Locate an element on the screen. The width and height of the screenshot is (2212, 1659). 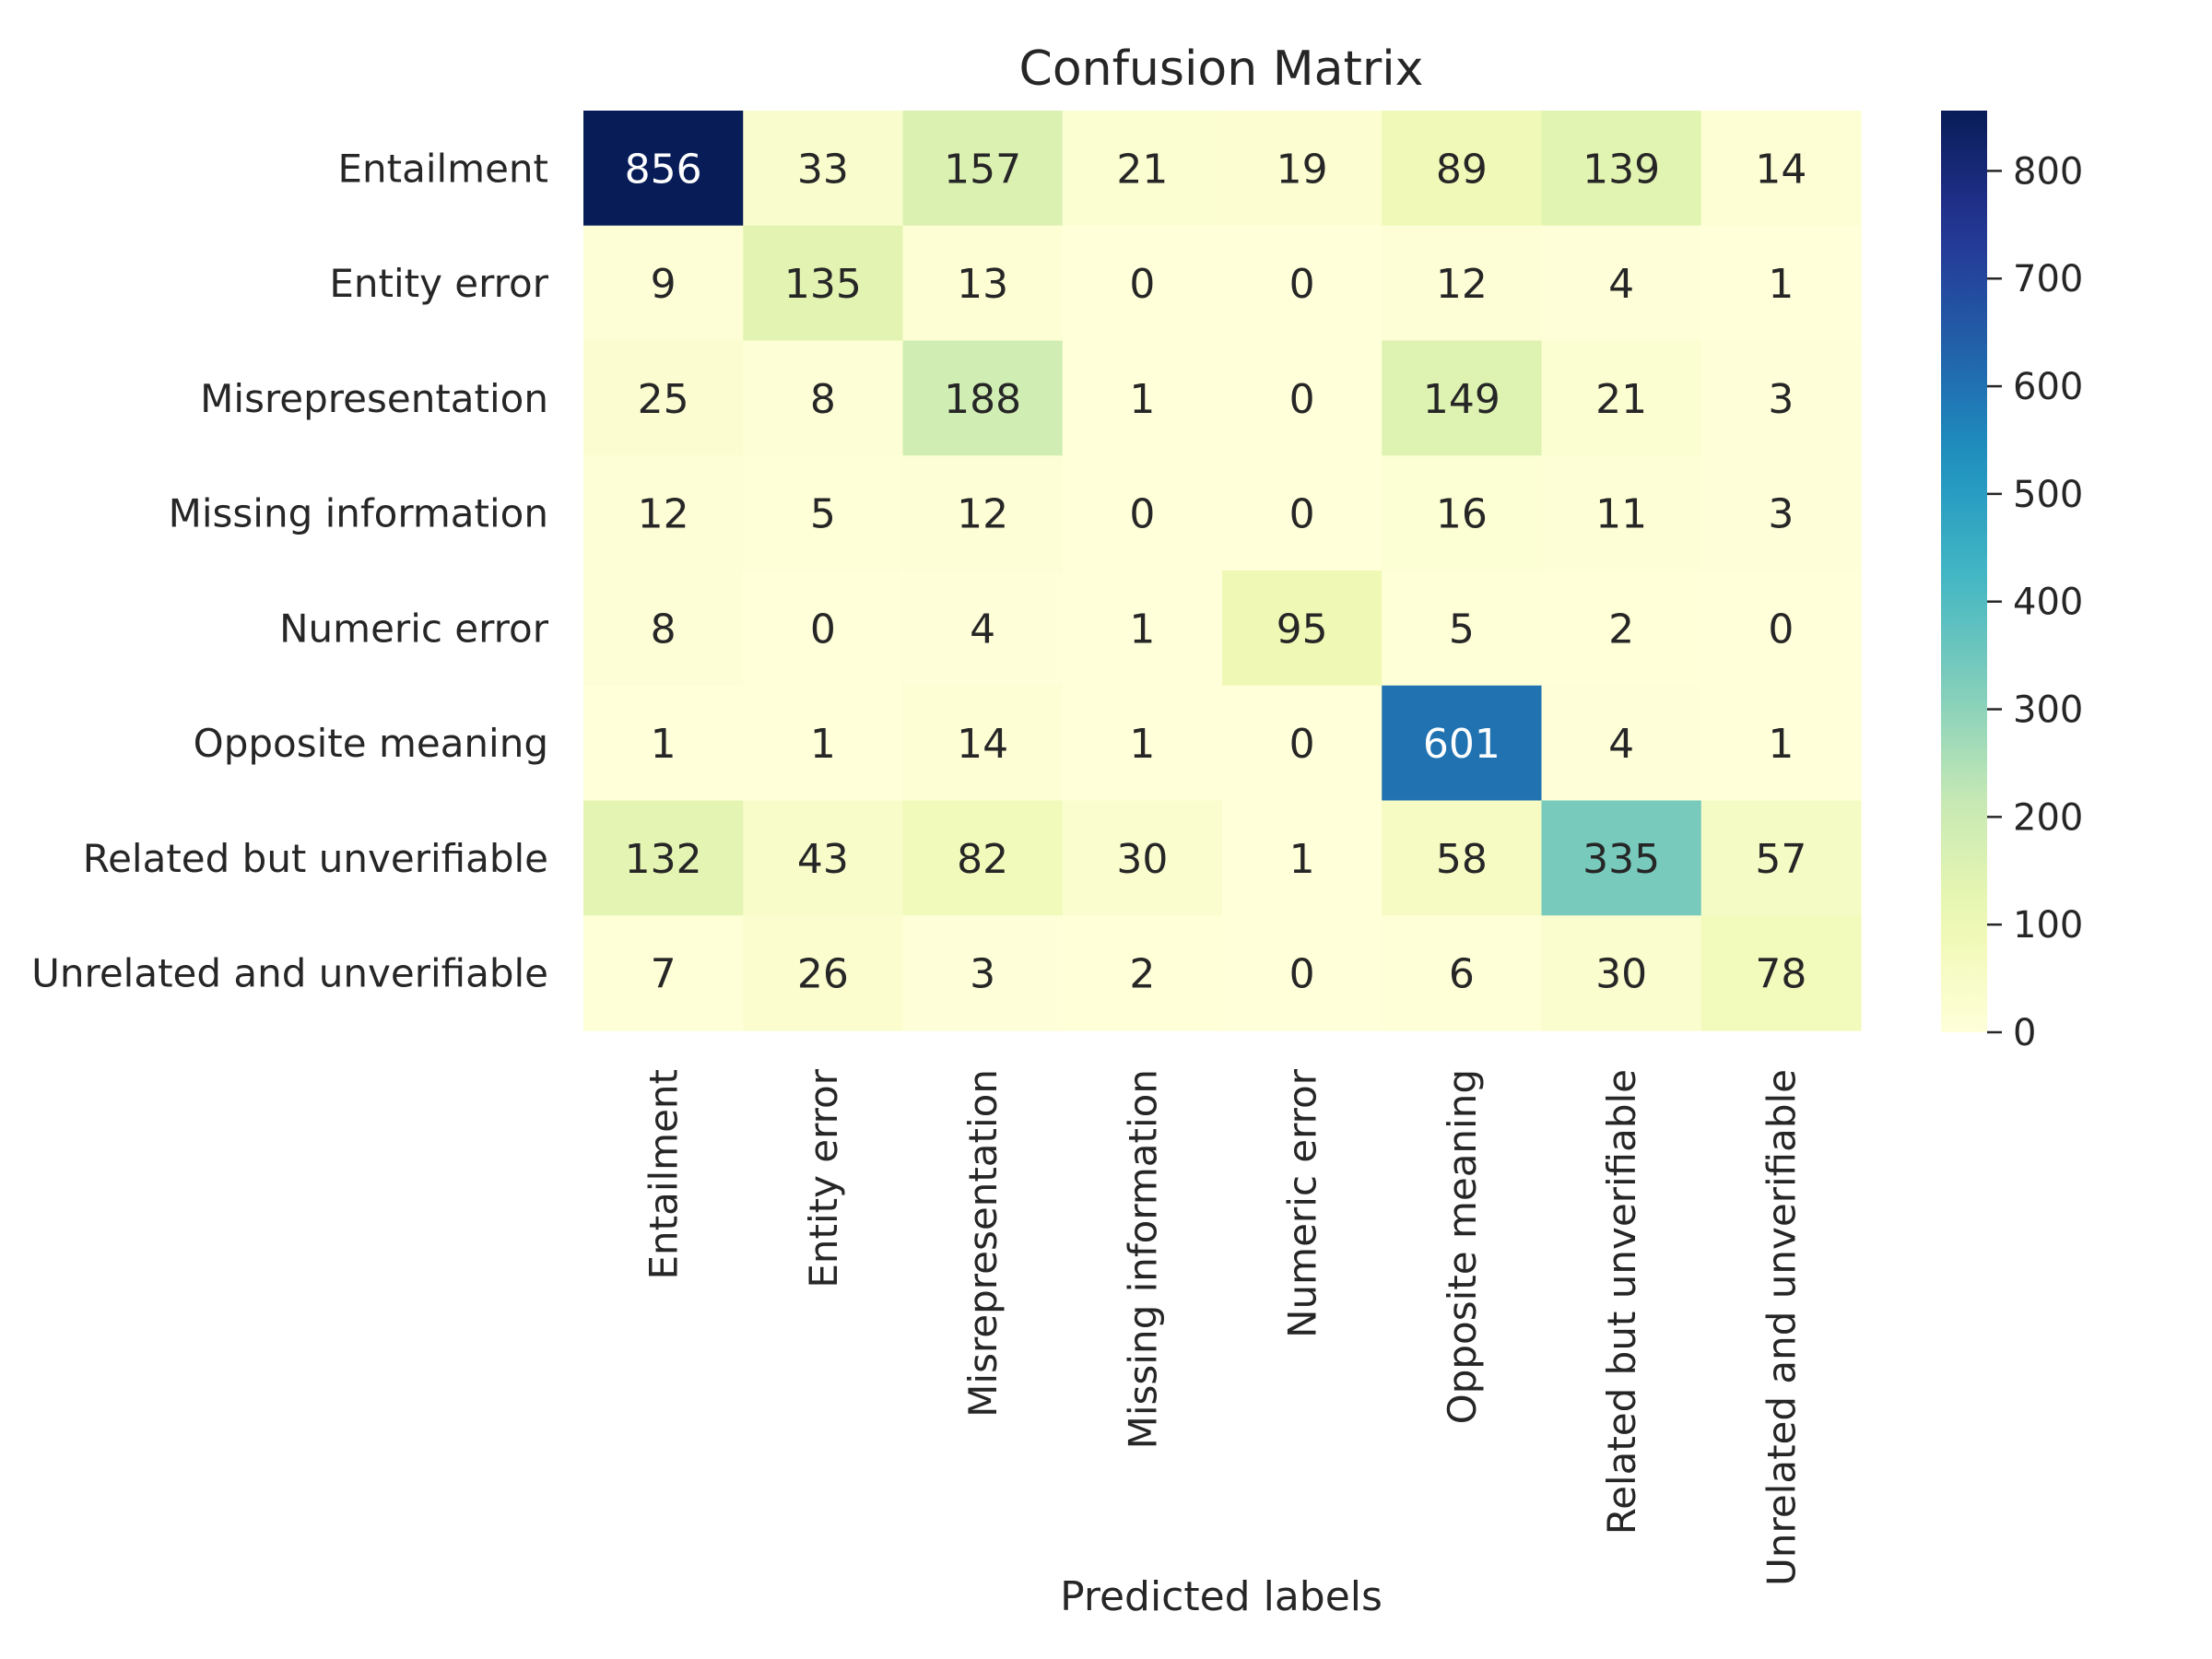
y-tick-label: Related but unverifiable is located at coordinates (315, 858).